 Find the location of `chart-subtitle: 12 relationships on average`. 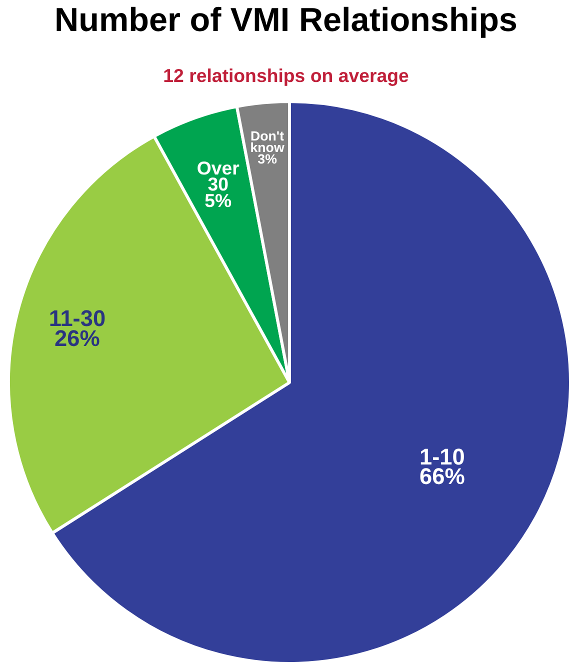

chart-subtitle: 12 relationships on average is located at coordinates (286, 75).